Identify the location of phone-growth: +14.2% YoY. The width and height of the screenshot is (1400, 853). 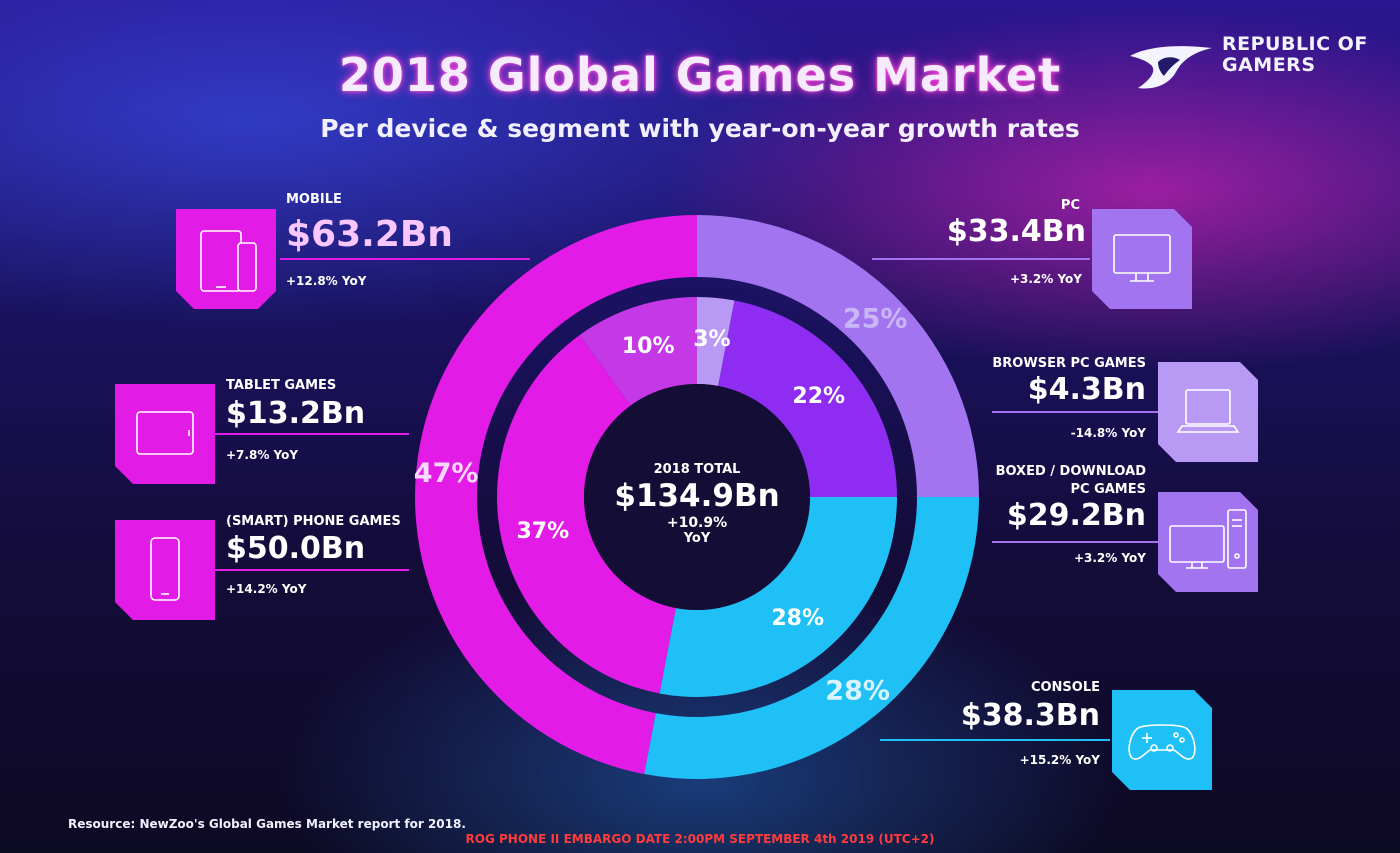
(266, 589).